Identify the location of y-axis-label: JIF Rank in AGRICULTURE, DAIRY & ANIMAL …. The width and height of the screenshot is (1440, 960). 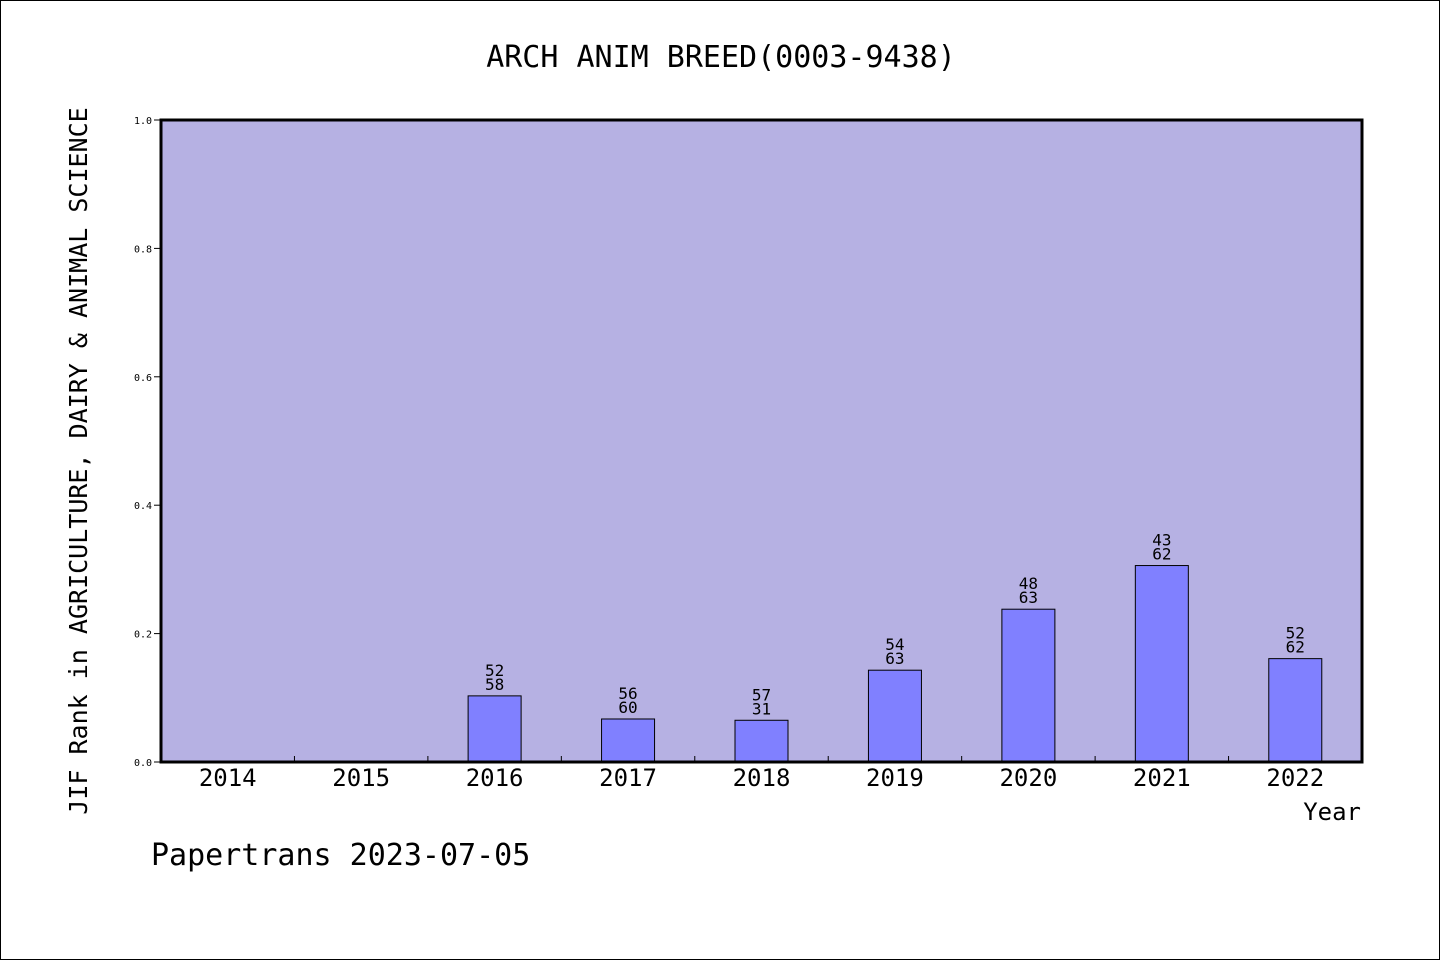
(78, 460).